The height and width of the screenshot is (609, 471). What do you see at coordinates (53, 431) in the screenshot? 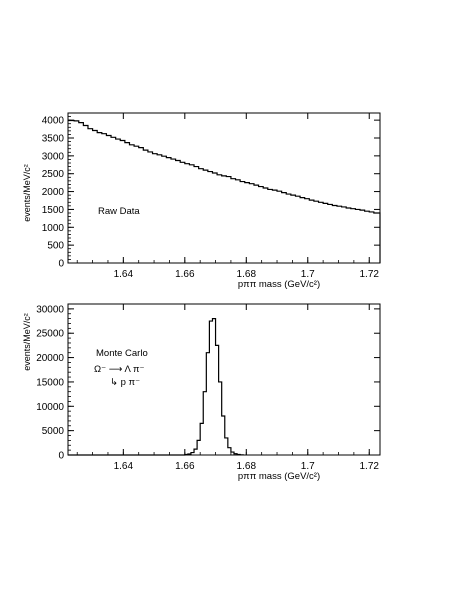
I see `y-tick-label: 5000` at bounding box center [53, 431].